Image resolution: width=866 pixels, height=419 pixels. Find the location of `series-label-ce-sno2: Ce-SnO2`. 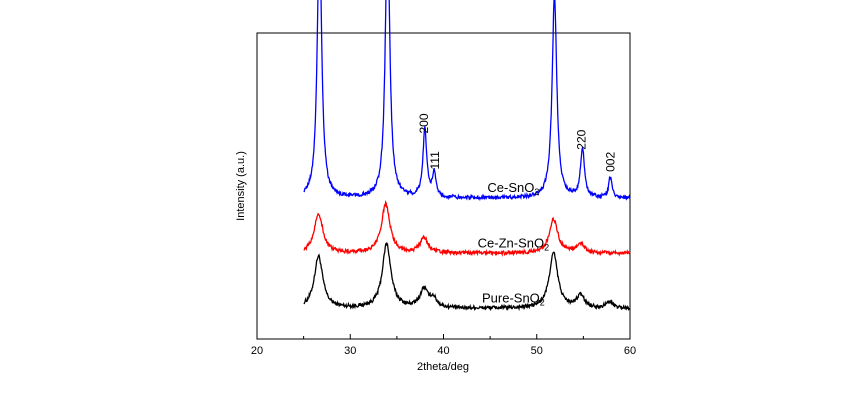

series-label-ce-sno2: Ce-SnO2 is located at coordinates (513, 188).